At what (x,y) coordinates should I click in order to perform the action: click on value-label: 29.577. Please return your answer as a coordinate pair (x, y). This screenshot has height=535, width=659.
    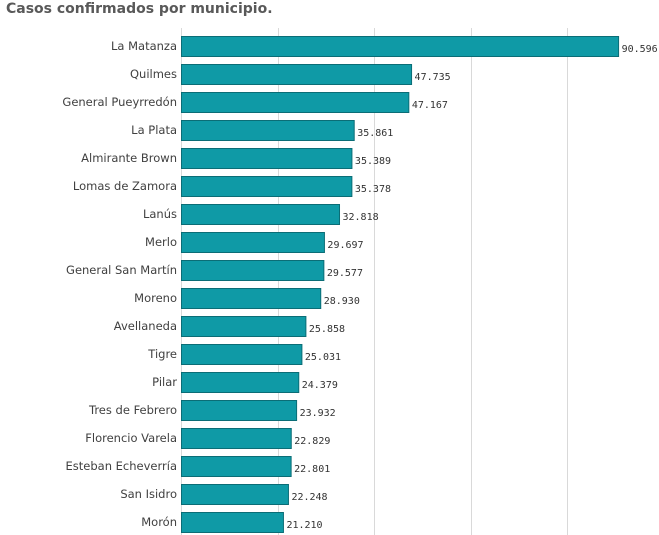
    Looking at the image, I should click on (345, 273).